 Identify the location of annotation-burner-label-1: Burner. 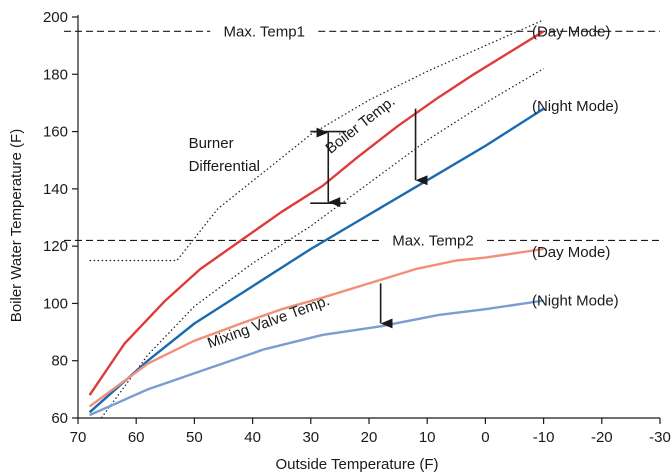
(211, 143).